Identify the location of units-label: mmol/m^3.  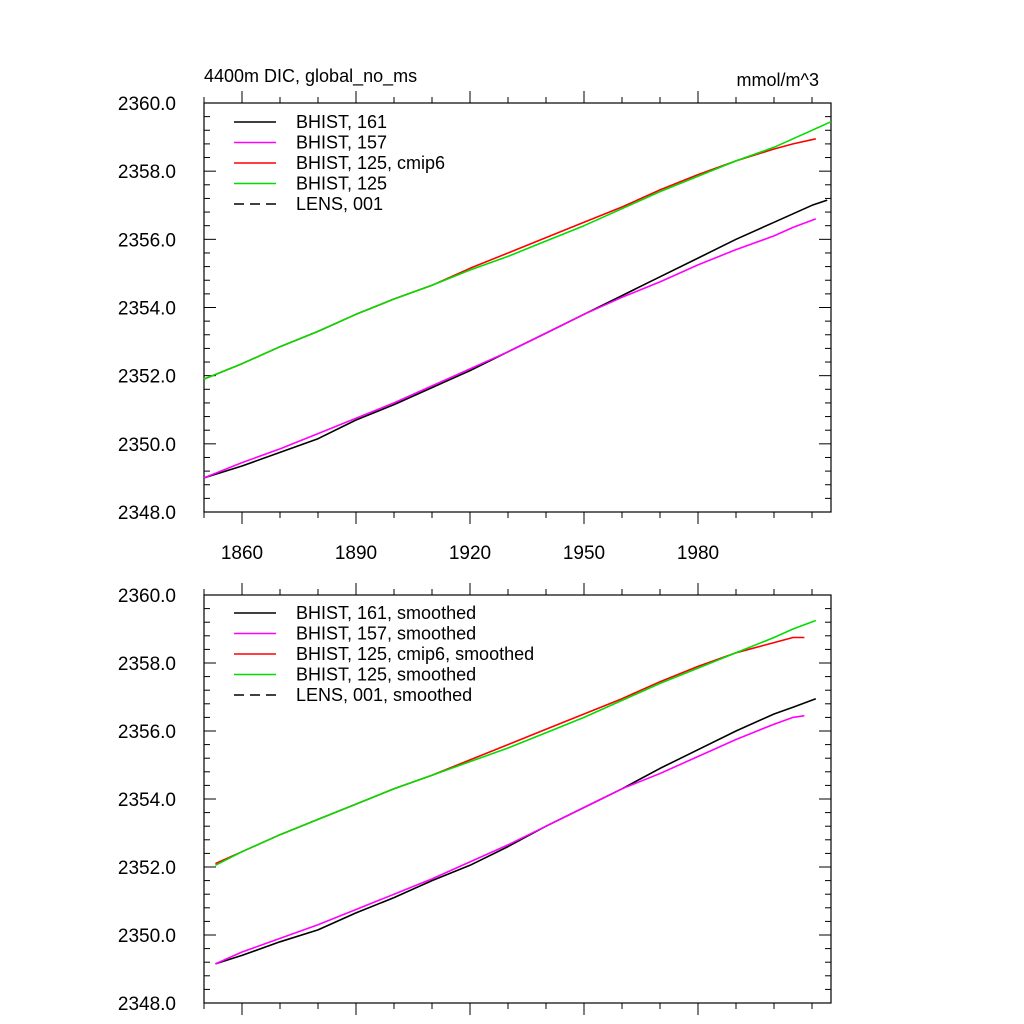
(778, 80).